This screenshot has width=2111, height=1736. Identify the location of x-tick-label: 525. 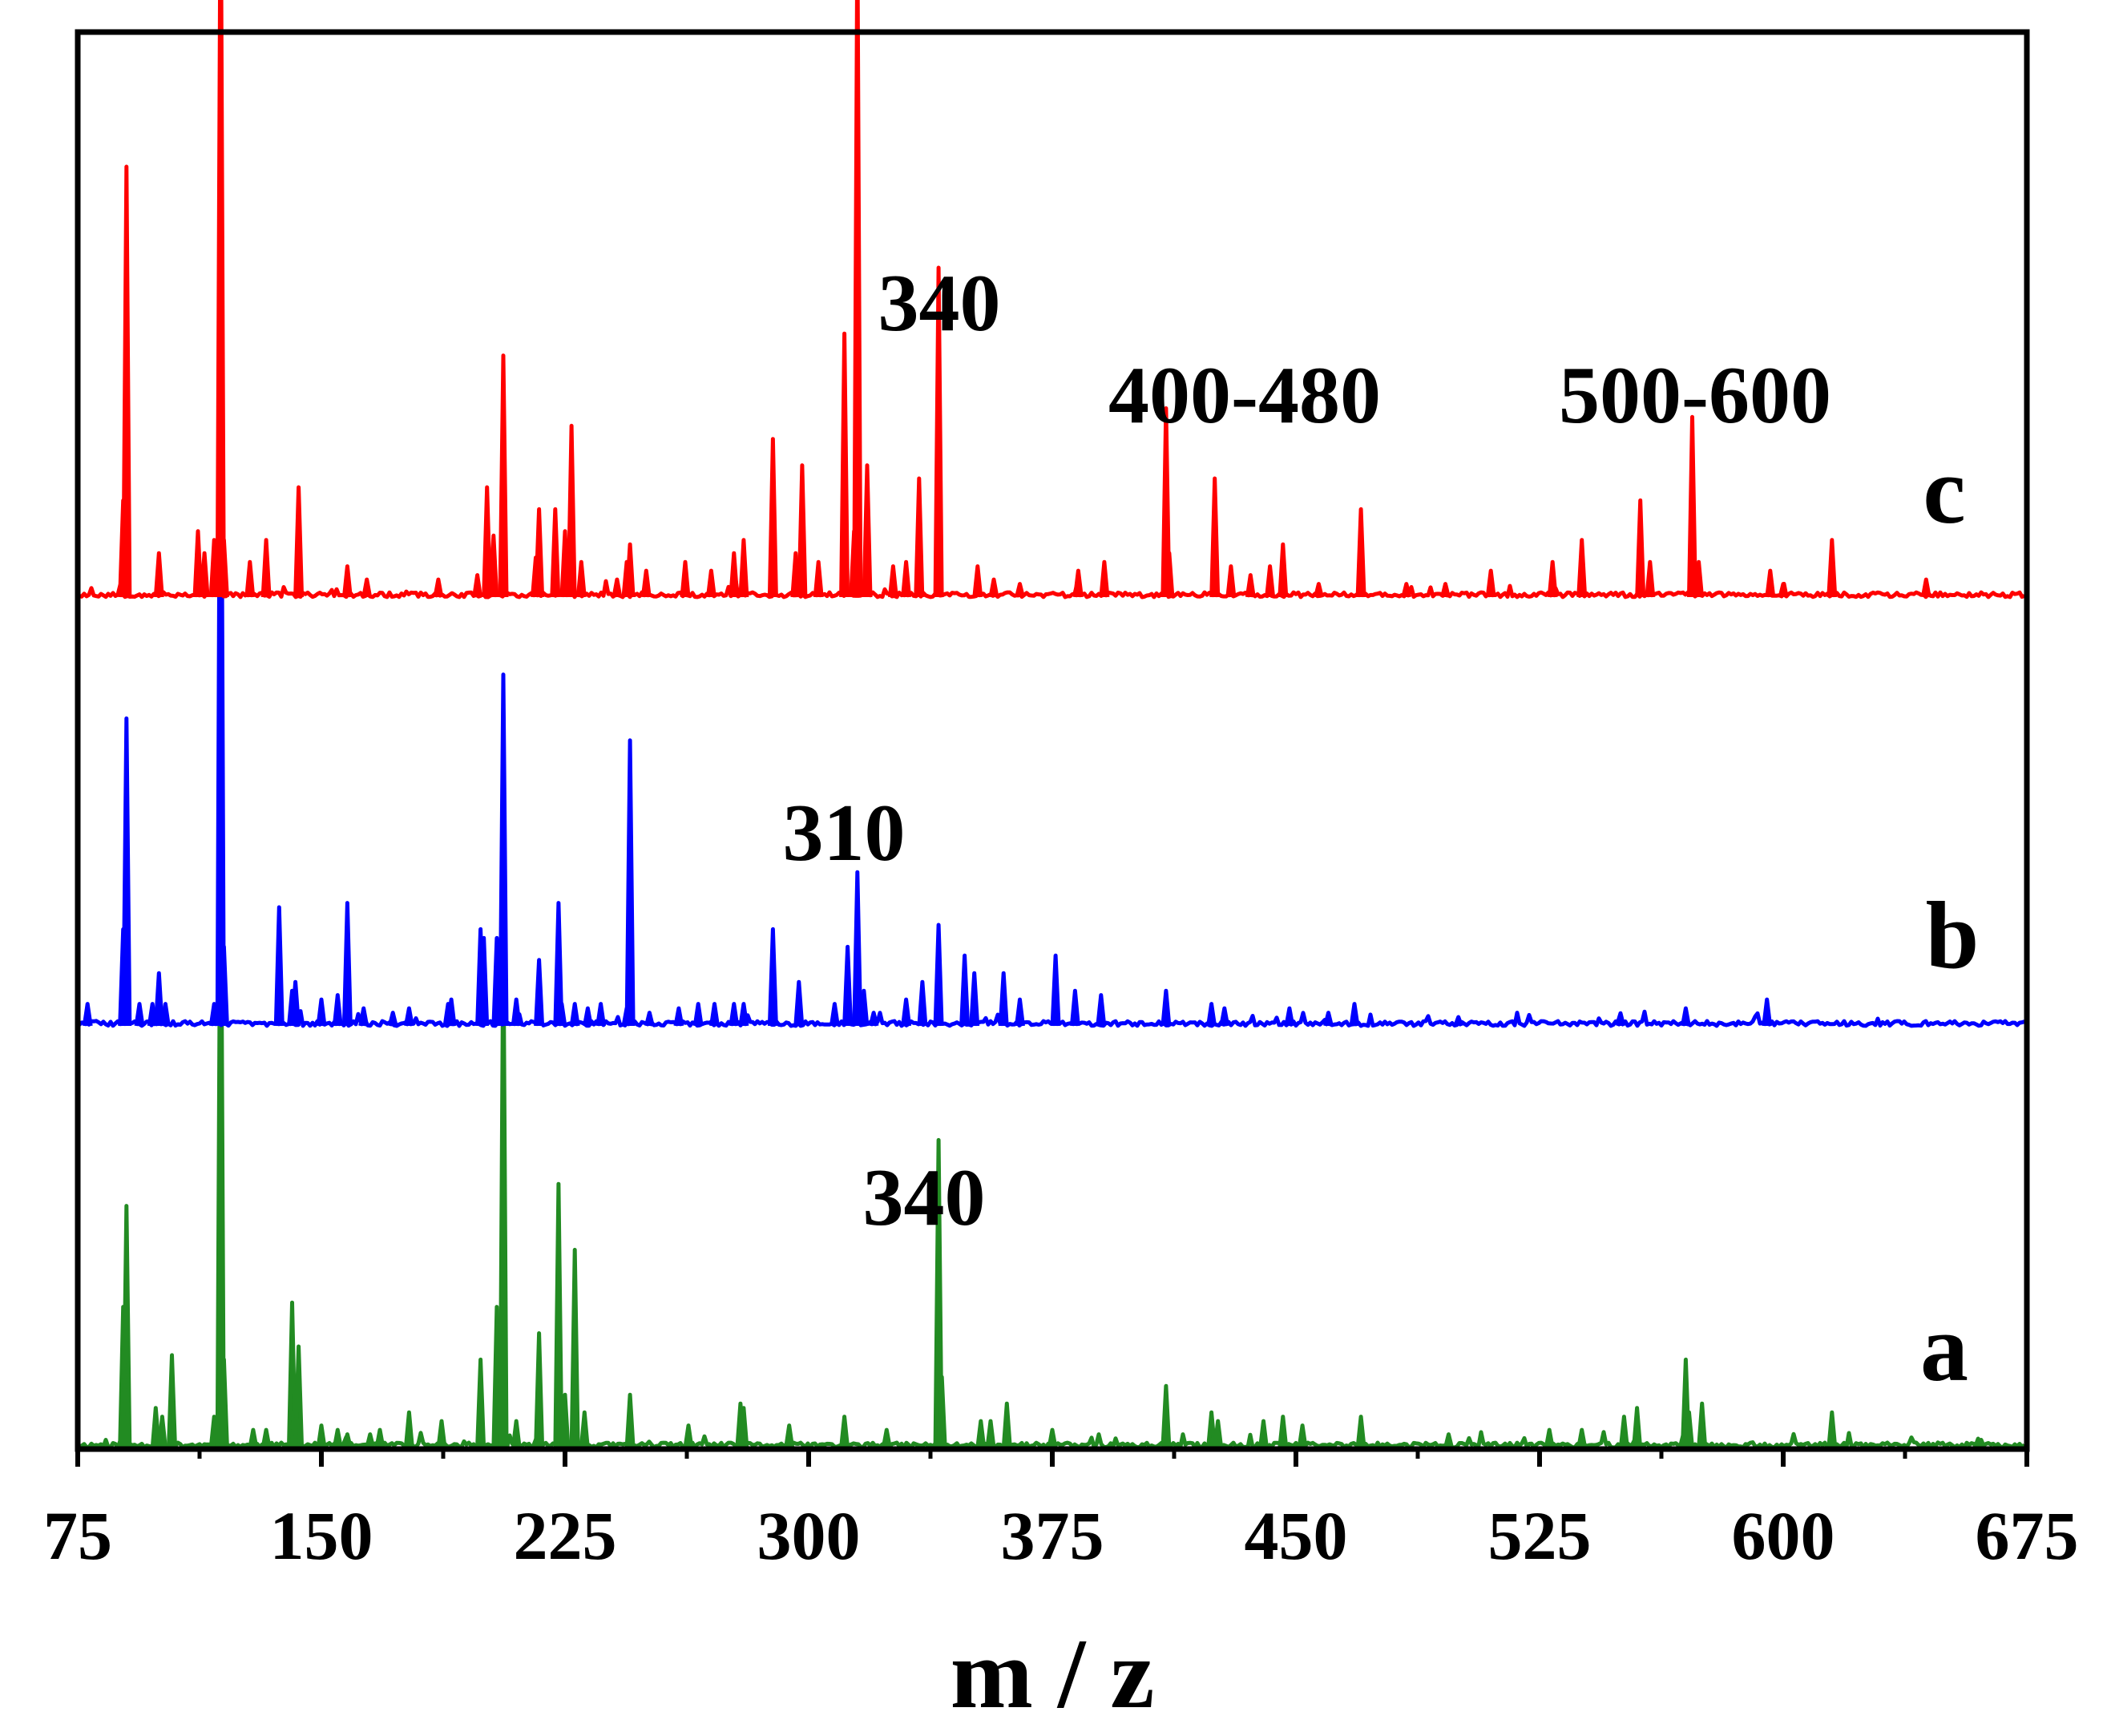
(1540, 1536).